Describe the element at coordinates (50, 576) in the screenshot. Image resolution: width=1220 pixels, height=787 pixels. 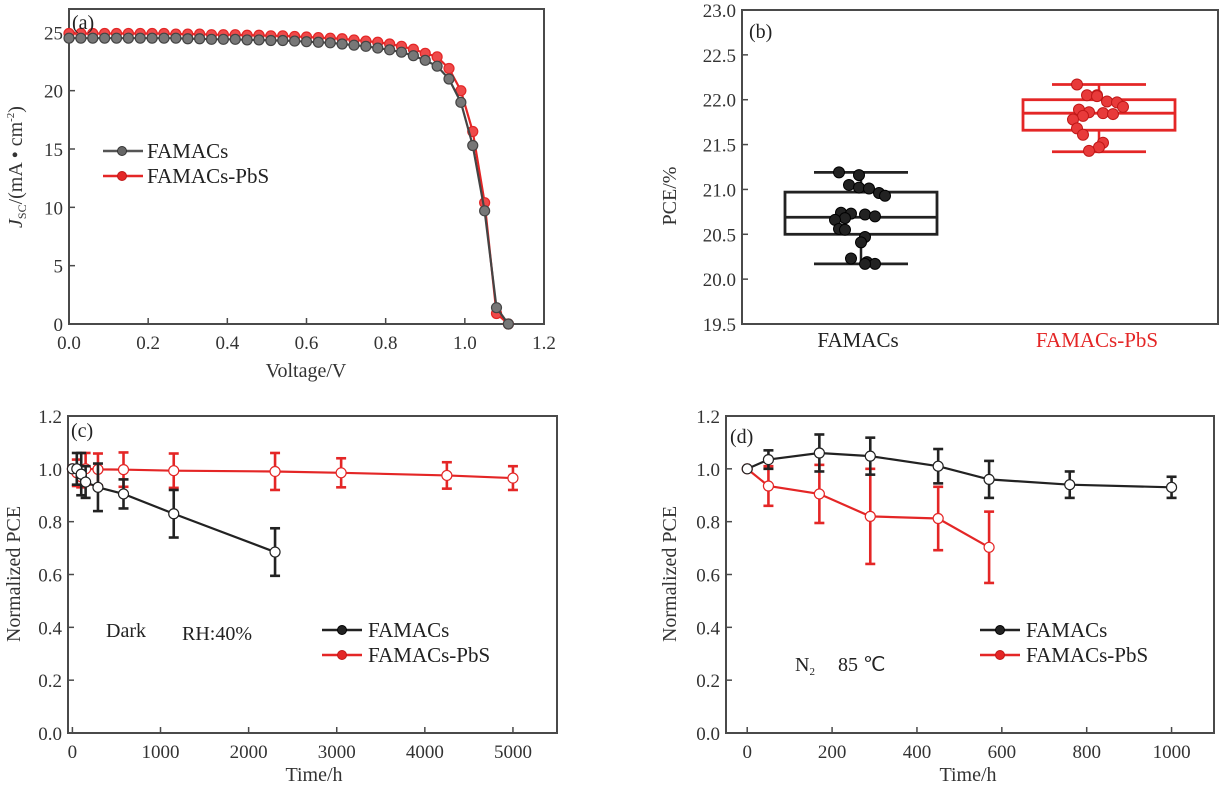
I see `panel-c-ytick-label: 0.6` at that location.